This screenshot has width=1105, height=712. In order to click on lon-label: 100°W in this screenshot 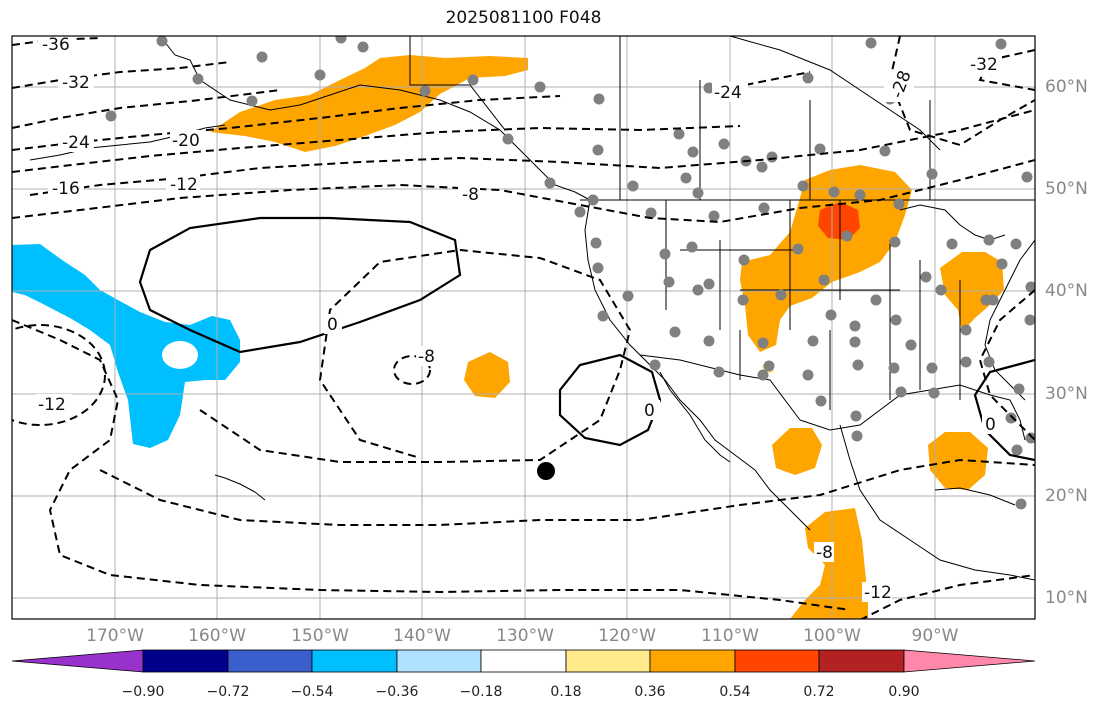, I will do `click(832, 636)`.